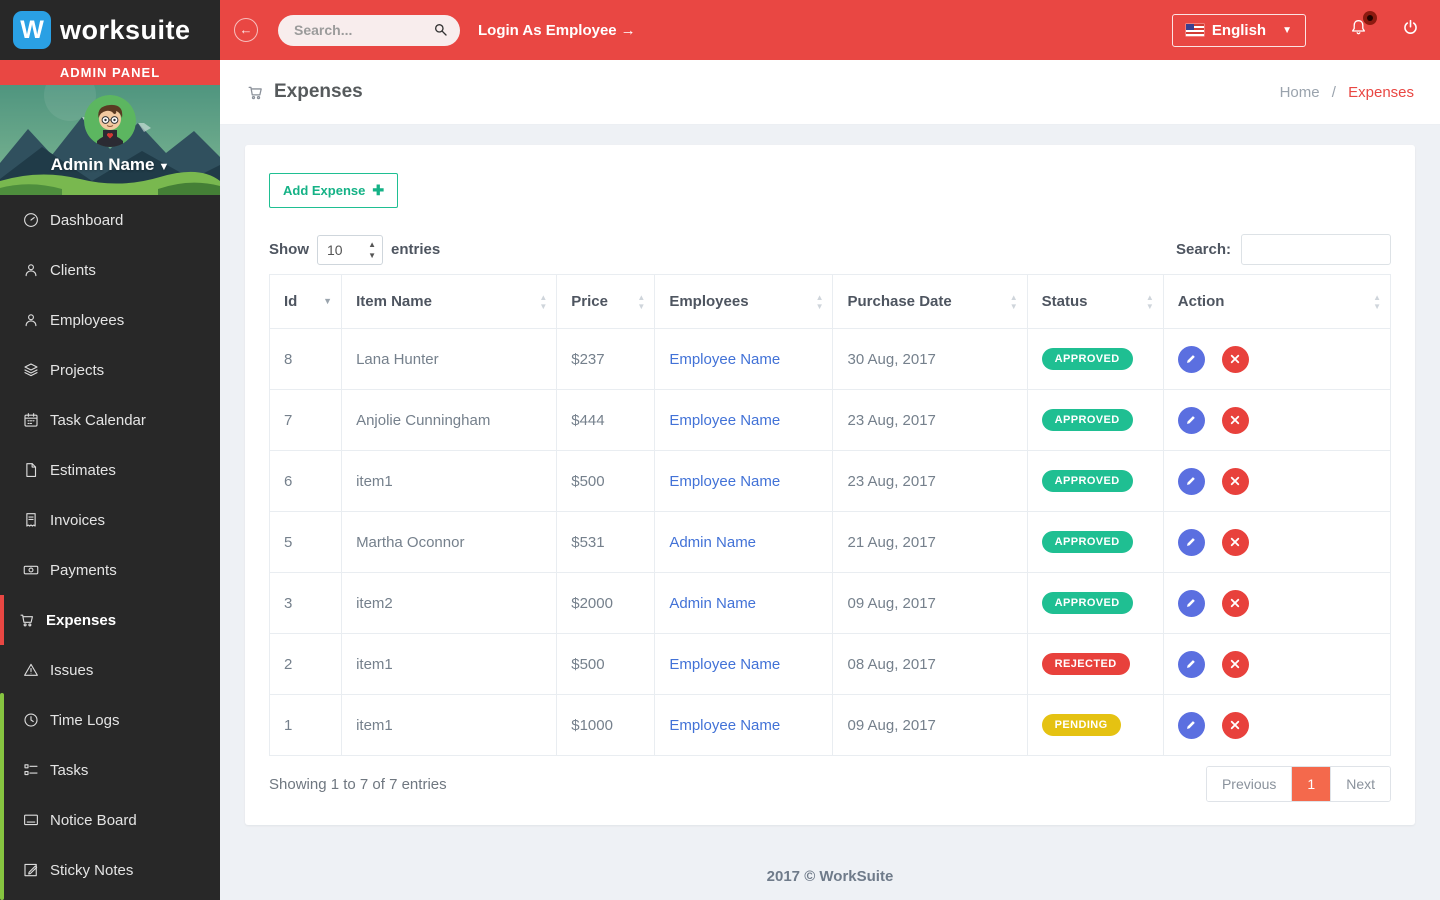 This screenshot has height=900, width=1440. I want to click on cell-price: $531, so click(606, 542).